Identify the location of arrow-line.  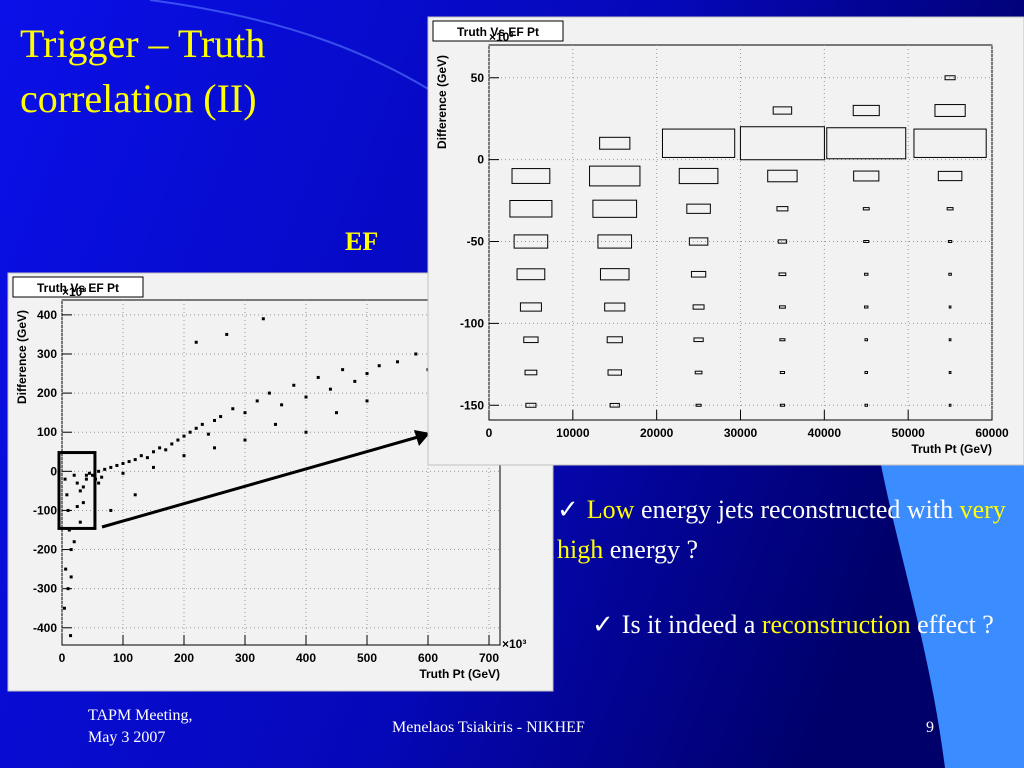
(260, 482).